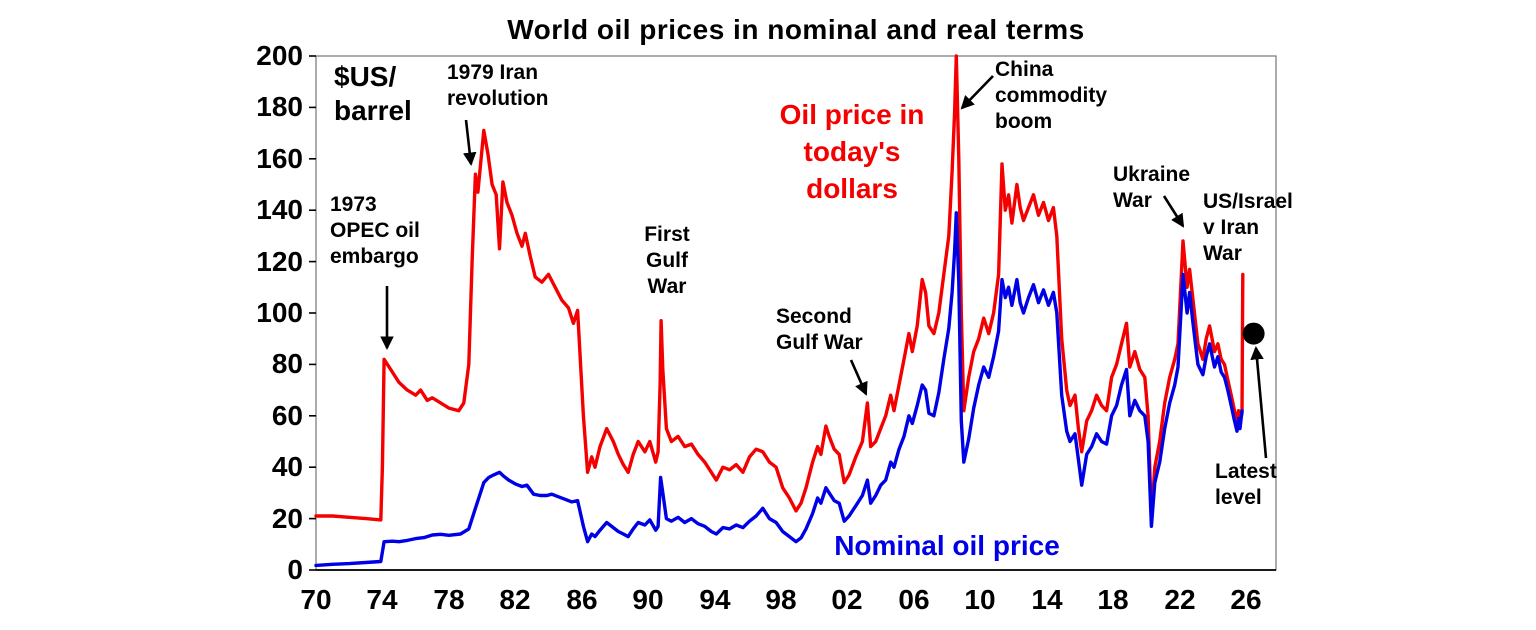 The image size is (1536, 630). I want to click on y-tick-label-140: 140, so click(279, 209).